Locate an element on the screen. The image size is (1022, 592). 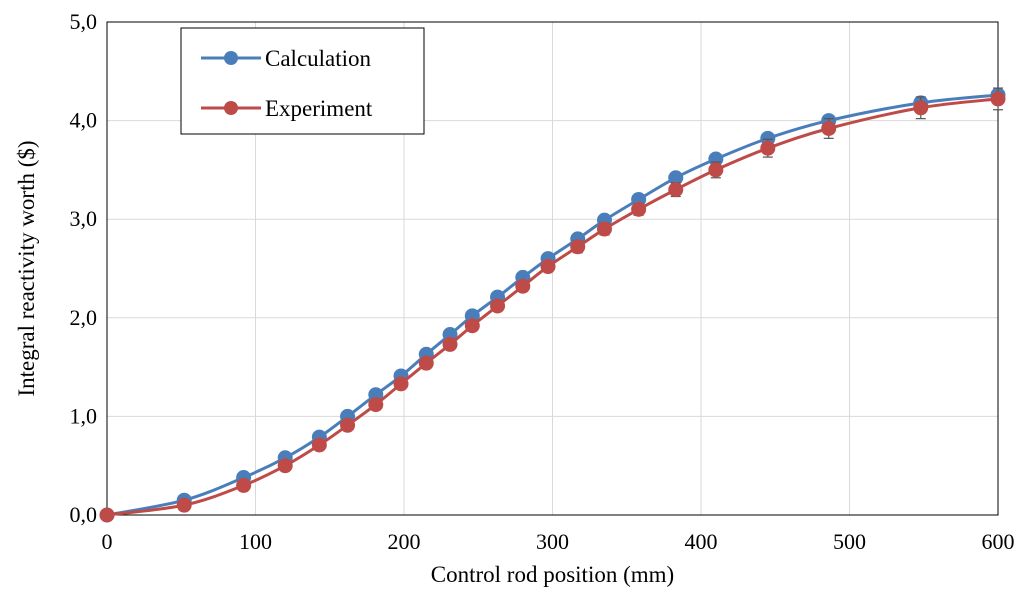
x-tick-label: 300 is located at coordinates (552, 541).